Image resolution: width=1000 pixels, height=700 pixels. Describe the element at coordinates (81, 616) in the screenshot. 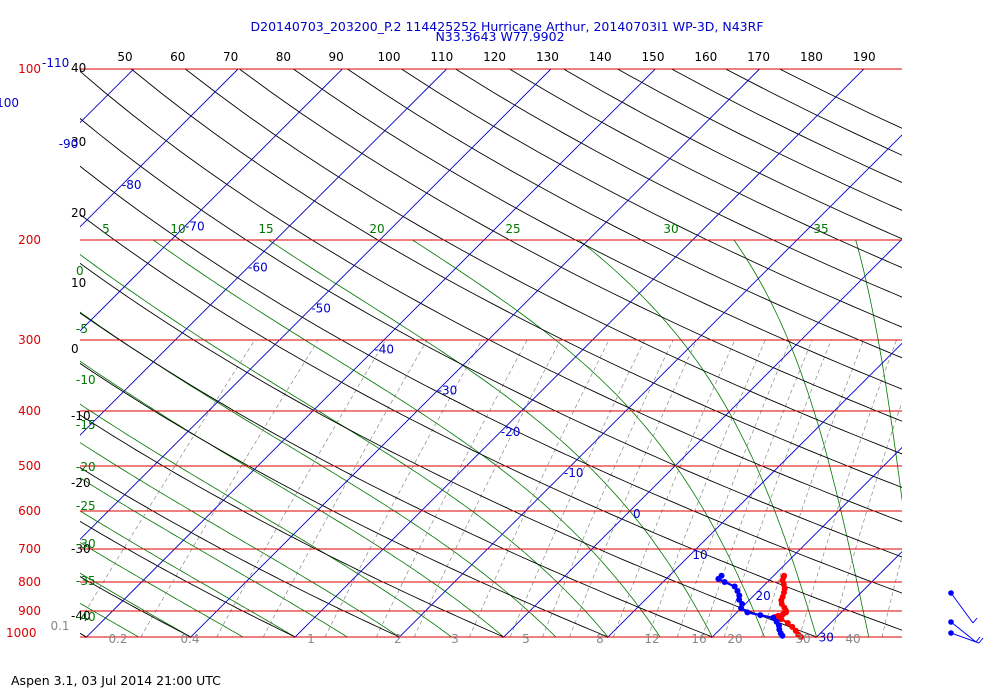

I see `left-temp-label: -40` at that location.